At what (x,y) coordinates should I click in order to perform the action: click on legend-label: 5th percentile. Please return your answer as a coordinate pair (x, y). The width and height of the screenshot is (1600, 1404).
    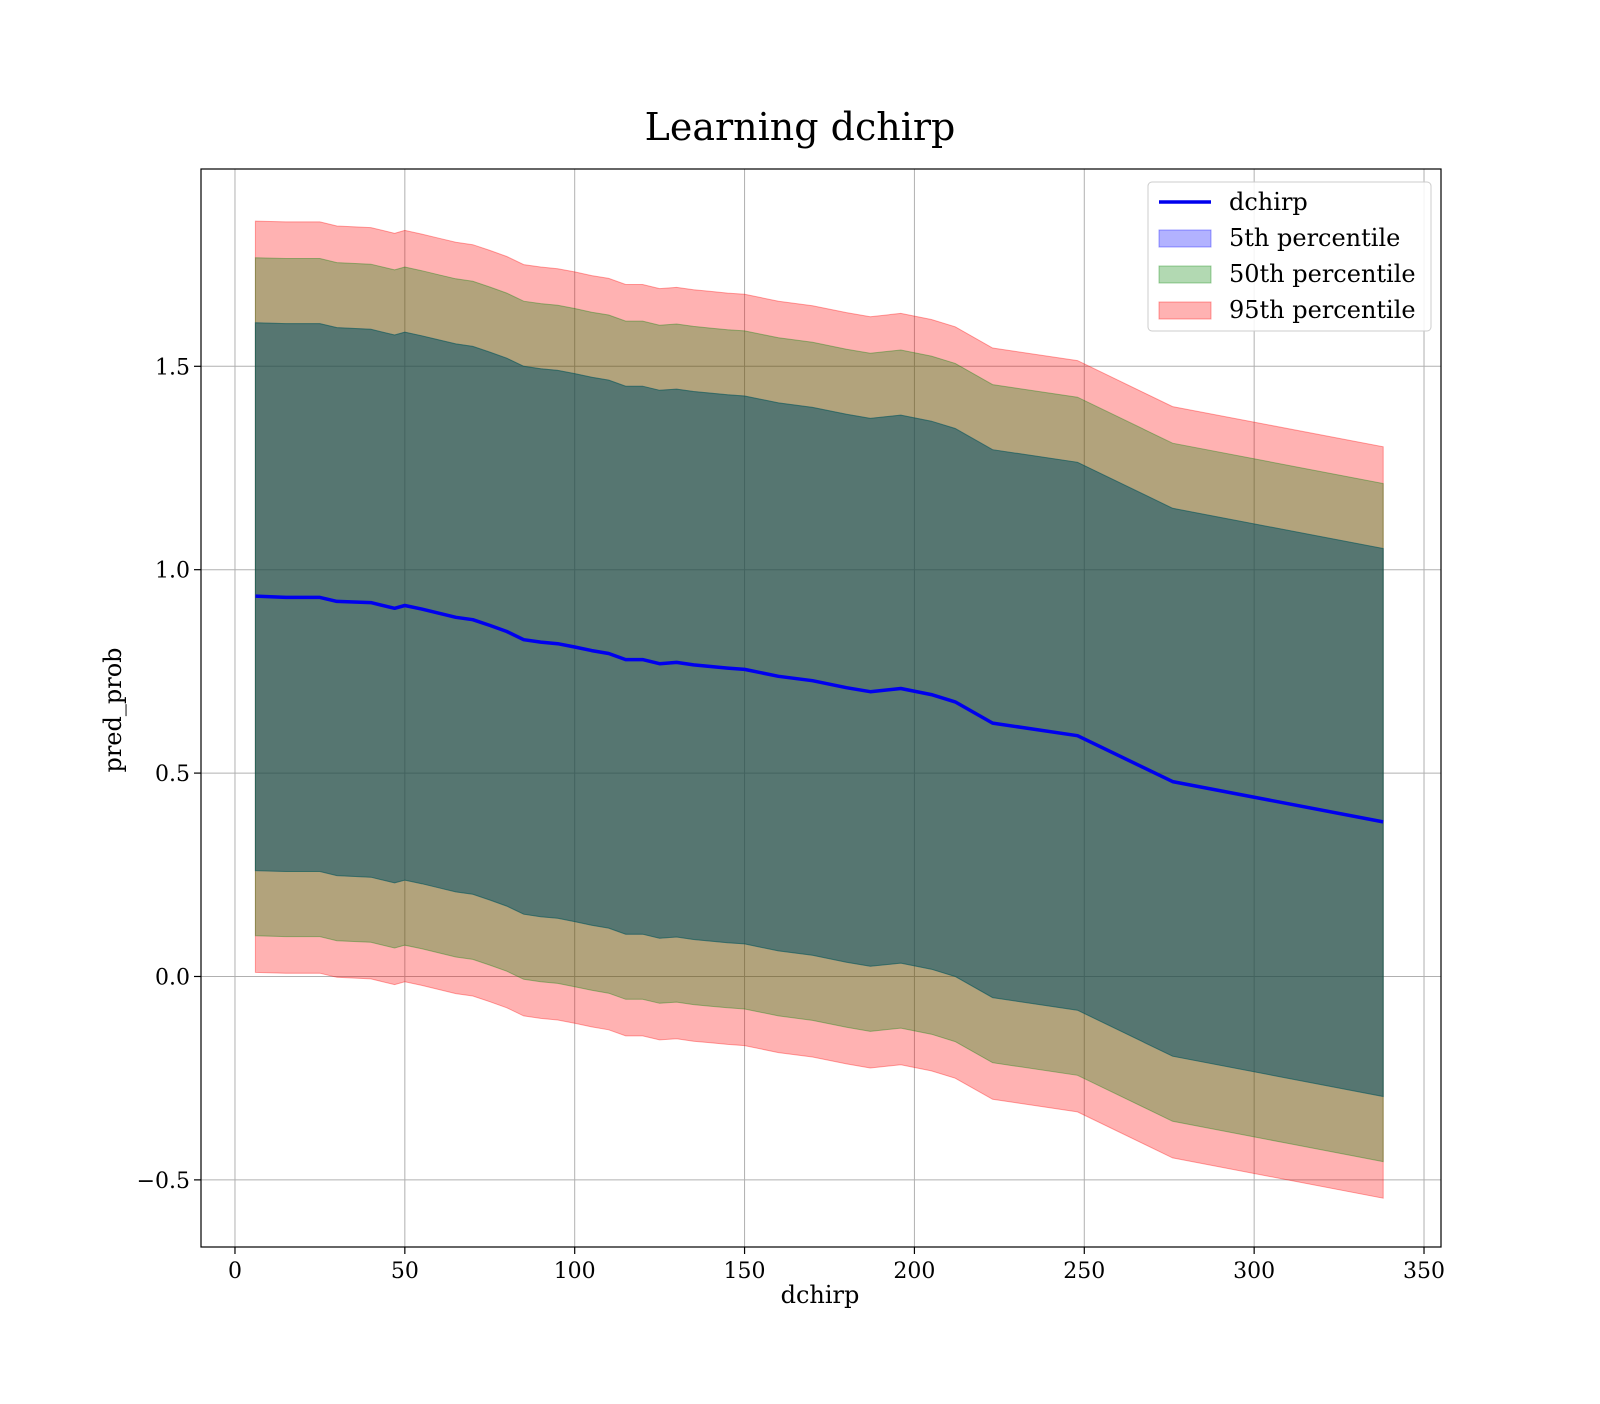
    Looking at the image, I should click on (1314, 238).